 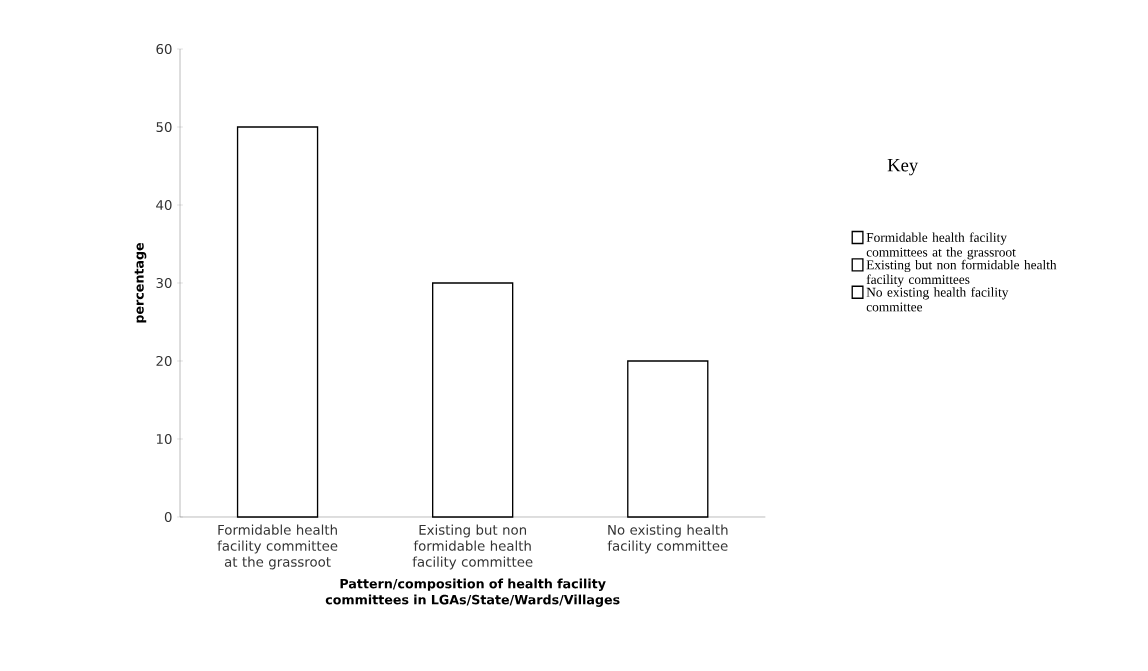 I want to click on x-tick-label: Formidable health facility committee at the grassroot, so click(x=277, y=547).